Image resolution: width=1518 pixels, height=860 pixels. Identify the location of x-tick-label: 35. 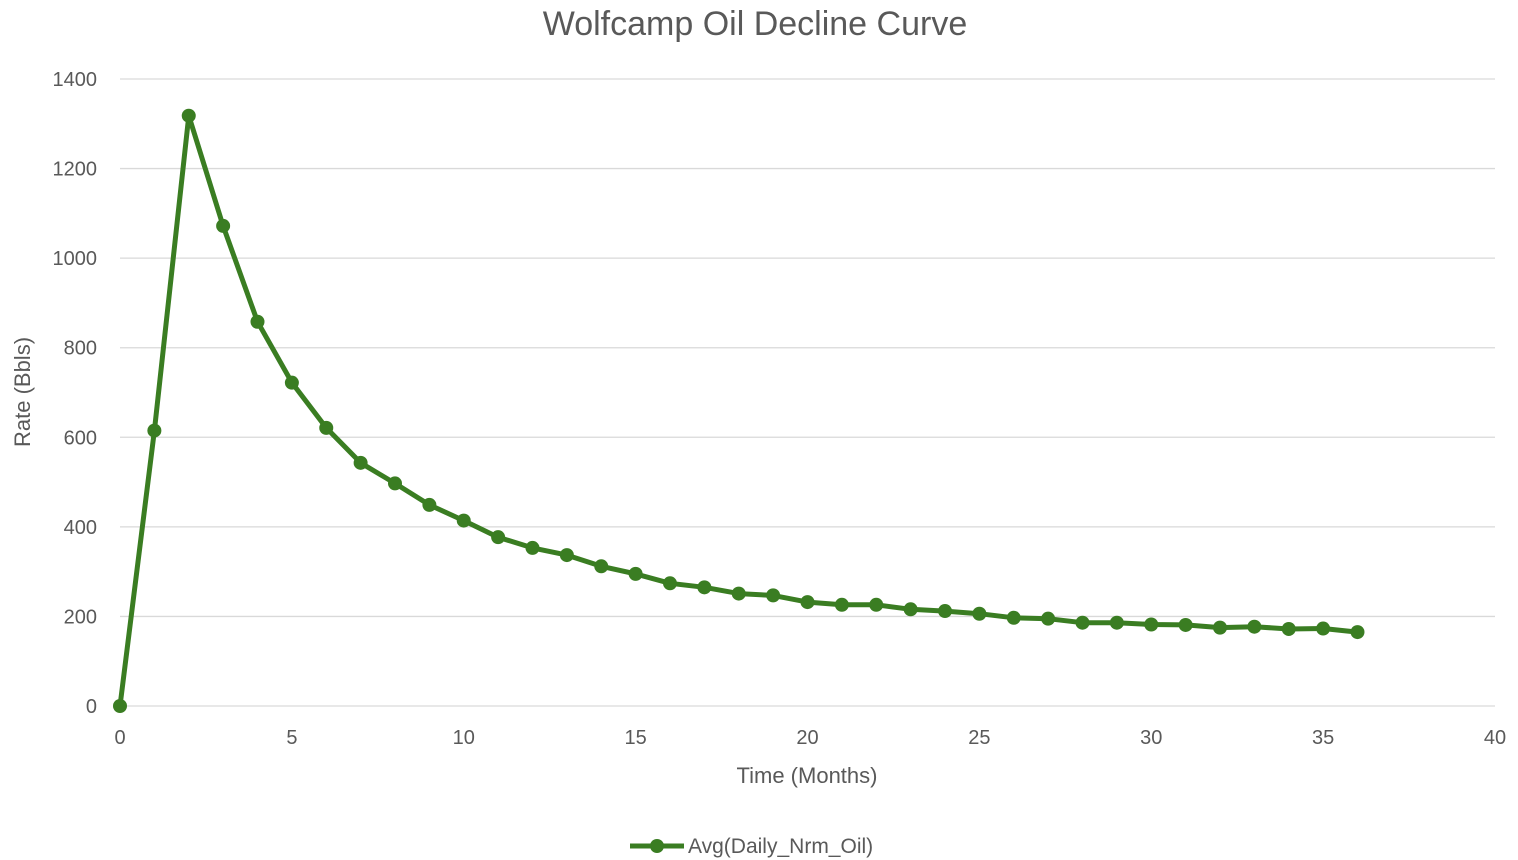
(1323, 738).